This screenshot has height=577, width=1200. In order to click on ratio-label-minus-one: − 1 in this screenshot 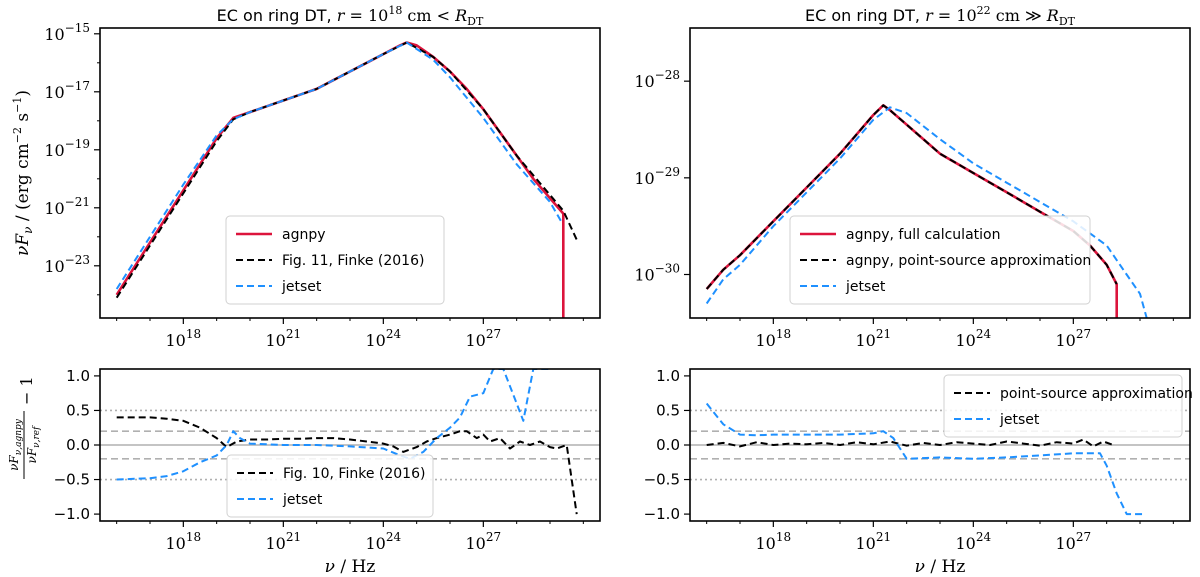, I will do `click(26, 390)`.